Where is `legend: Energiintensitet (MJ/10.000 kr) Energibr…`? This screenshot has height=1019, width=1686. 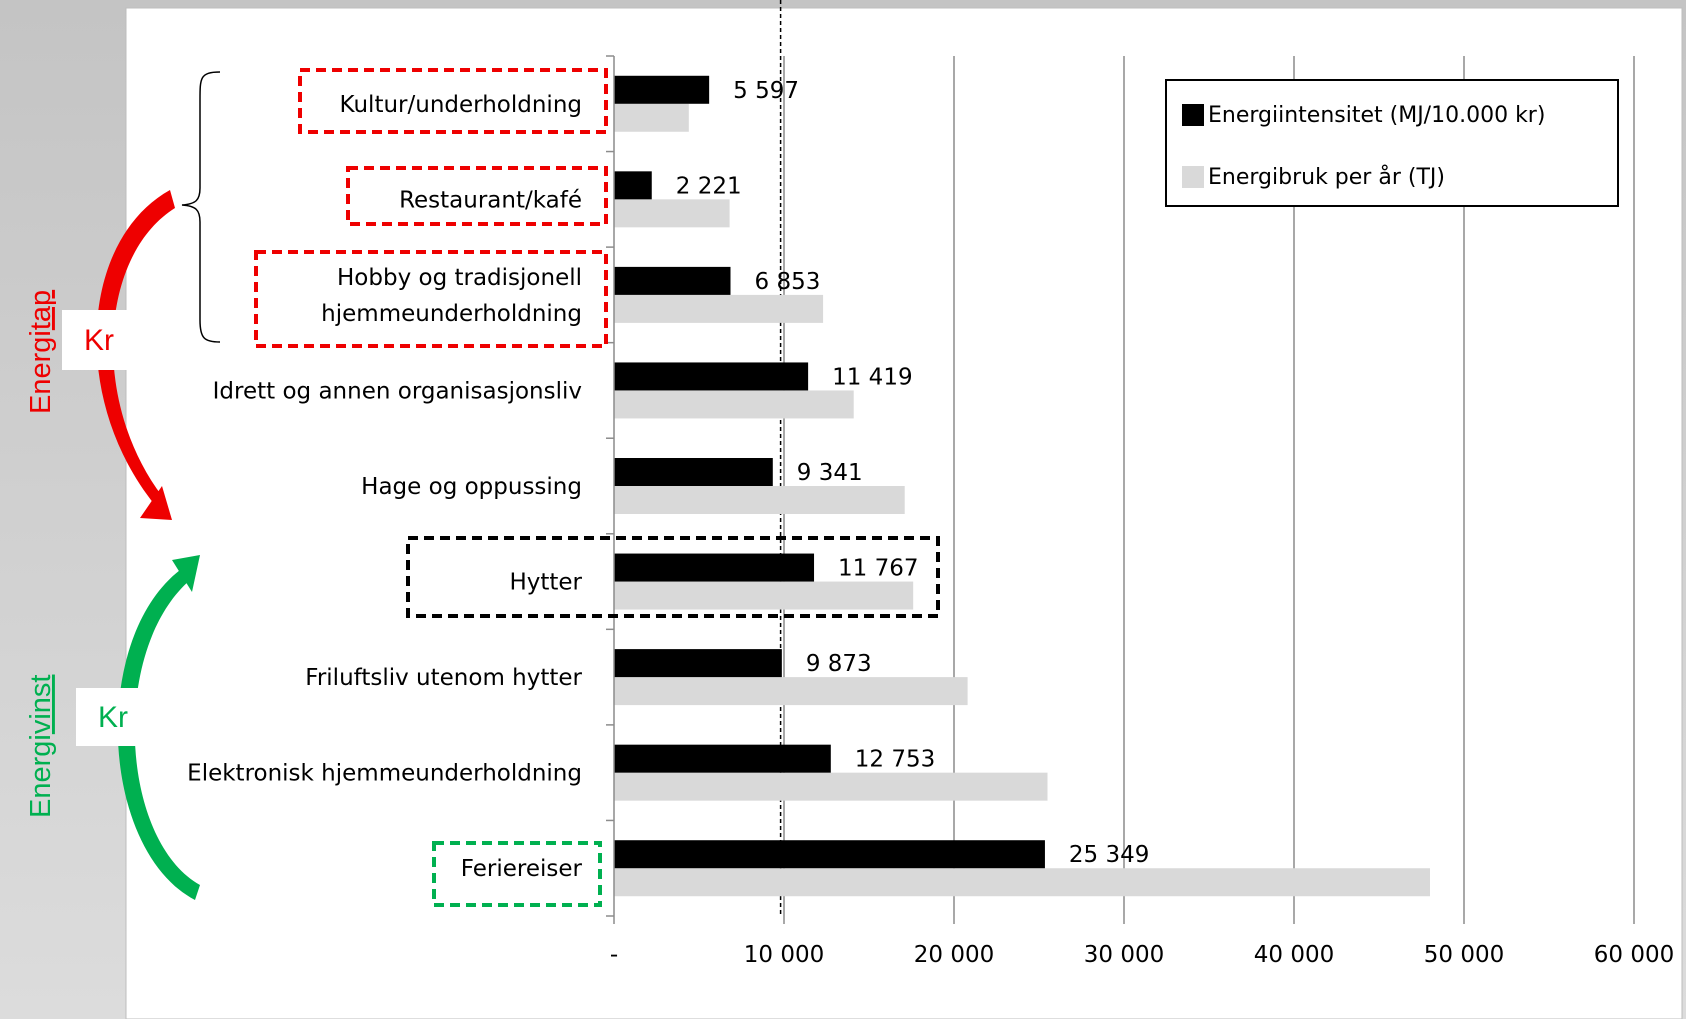 legend: Energiintensitet (MJ/10.000 kr) Energibr… is located at coordinates (1392, 143).